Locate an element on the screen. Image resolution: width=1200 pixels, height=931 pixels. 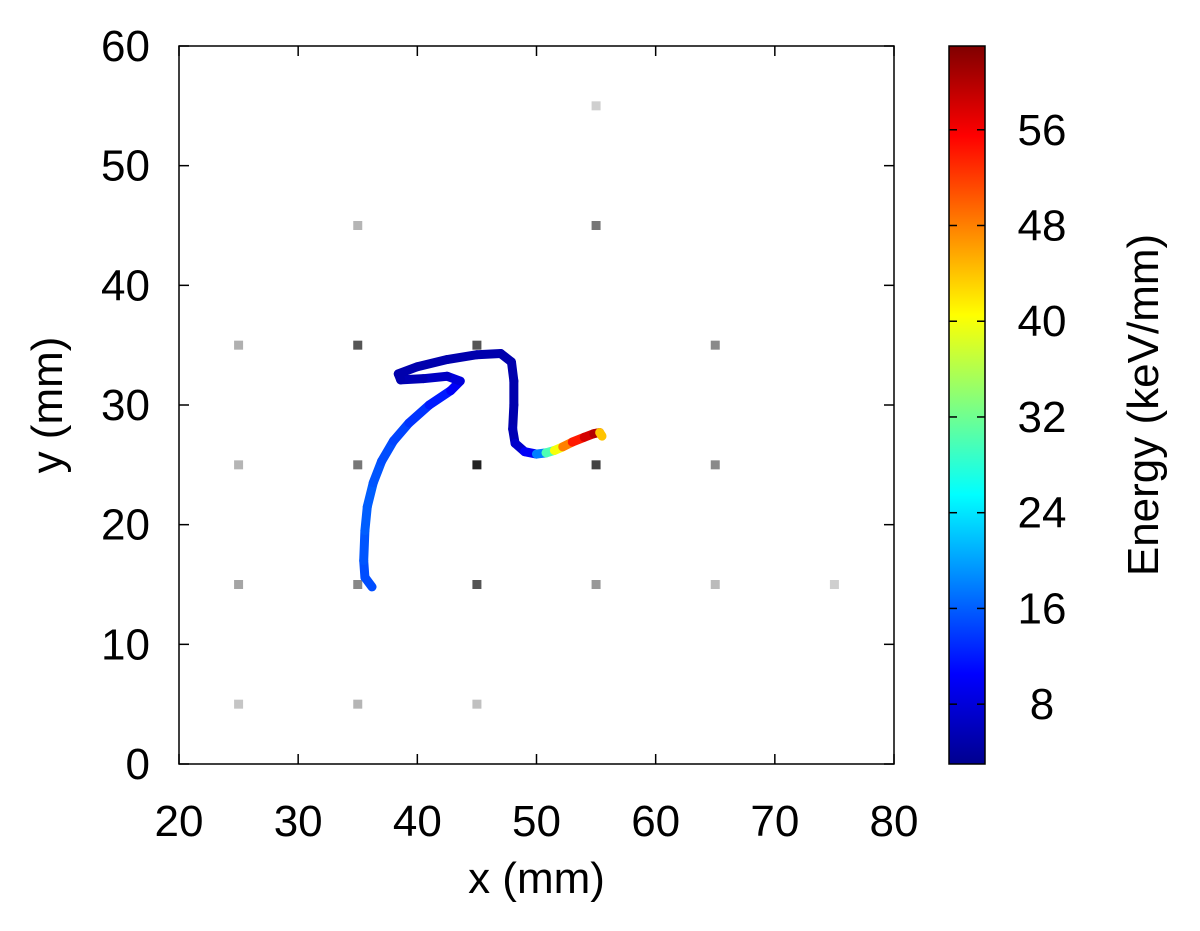
colorbar is located at coordinates (967, 405).